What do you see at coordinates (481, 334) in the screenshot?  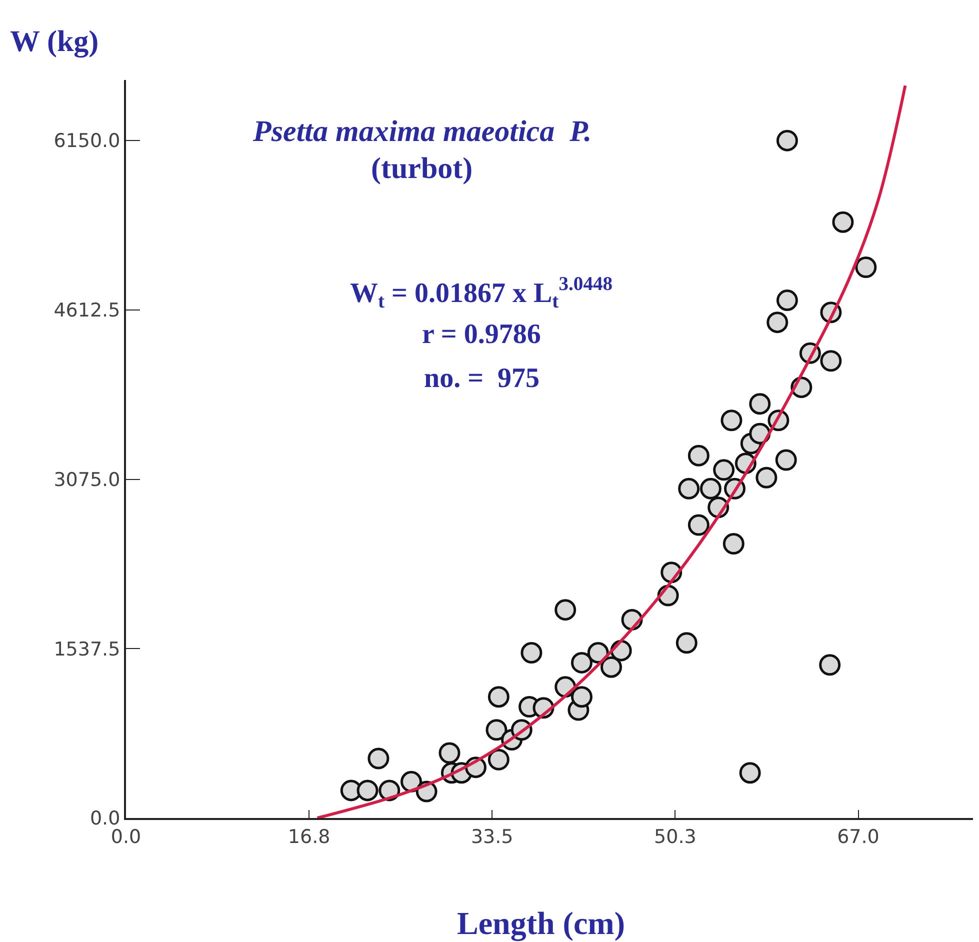 I see `annotation: r = 0.9786` at bounding box center [481, 334].